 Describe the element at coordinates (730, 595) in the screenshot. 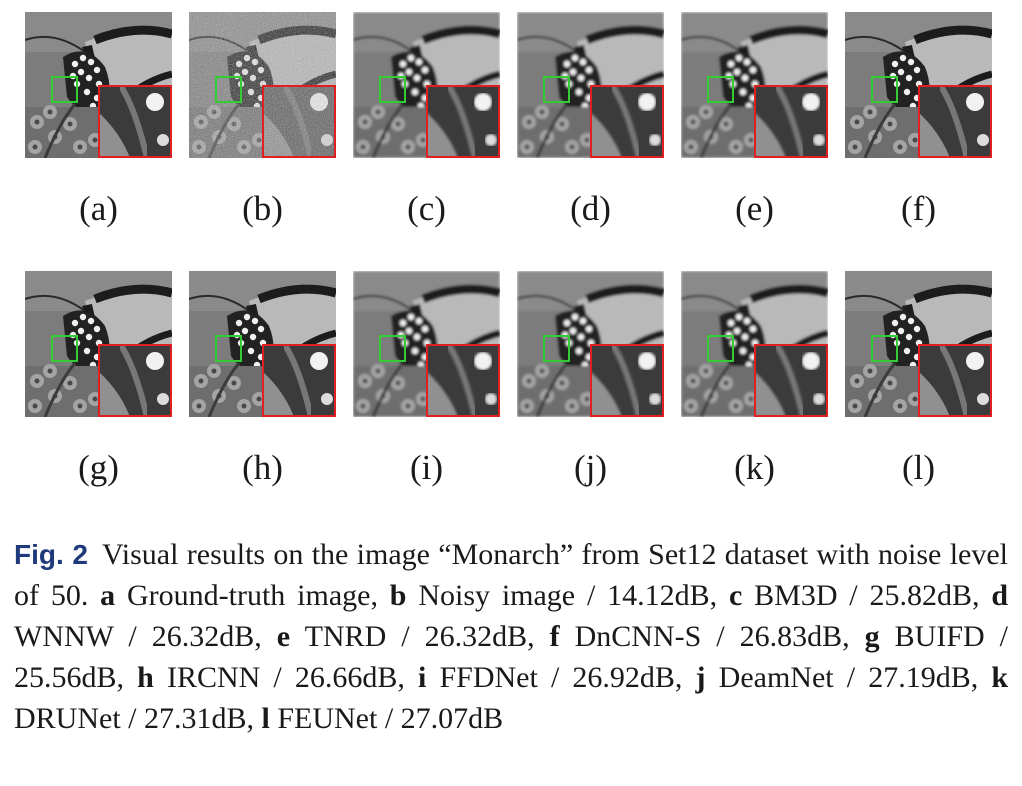

I see `caption-item-letter: c` at that location.